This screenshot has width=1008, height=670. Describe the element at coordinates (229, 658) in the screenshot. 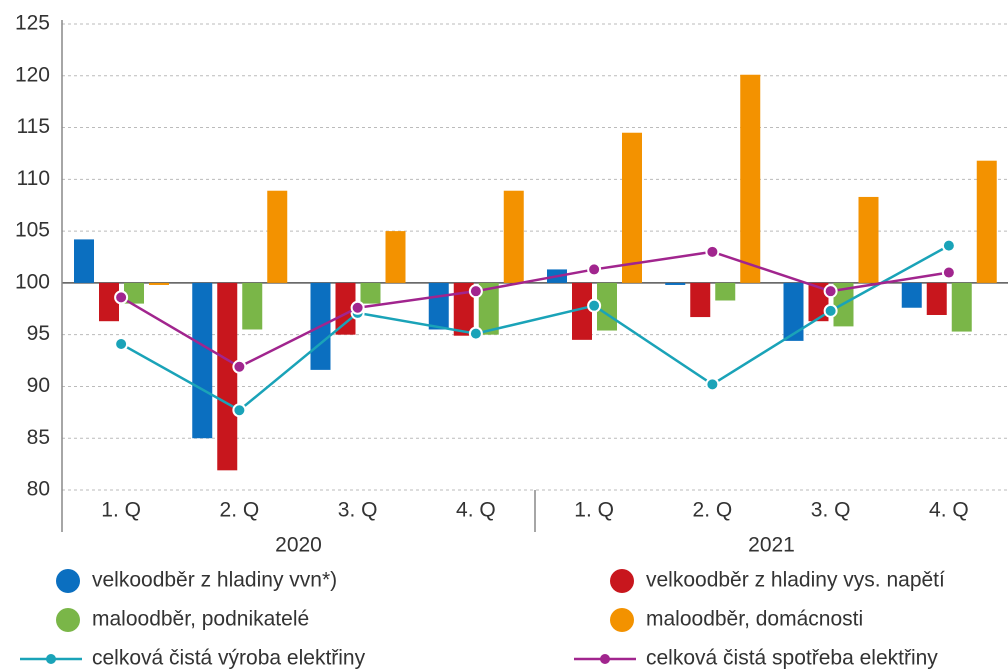

I see `legend-label: celková čistá výroba elektřiny` at that location.